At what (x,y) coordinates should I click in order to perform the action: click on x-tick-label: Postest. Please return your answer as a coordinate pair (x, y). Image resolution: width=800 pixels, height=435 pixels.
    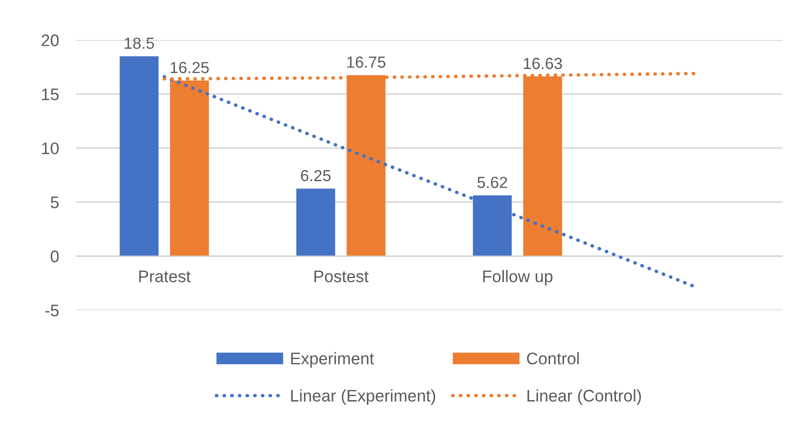
    Looking at the image, I should click on (341, 276).